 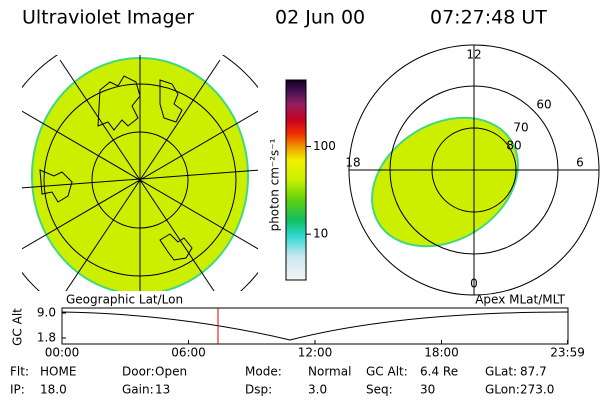 What do you see at coordinates (324, 146) in the screenshot?
I see `colorbar-tick-label: 100` at bounding box center [324, 146].